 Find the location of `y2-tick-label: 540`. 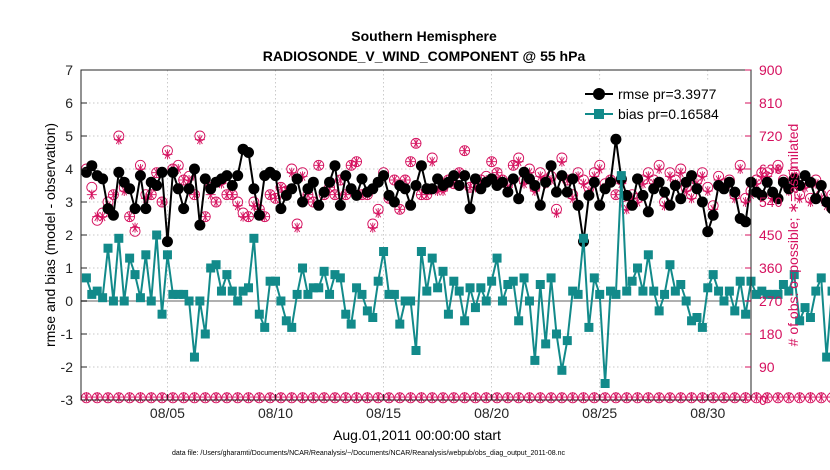

y2-tick-label: 540 is located at coordinates (771, 202).